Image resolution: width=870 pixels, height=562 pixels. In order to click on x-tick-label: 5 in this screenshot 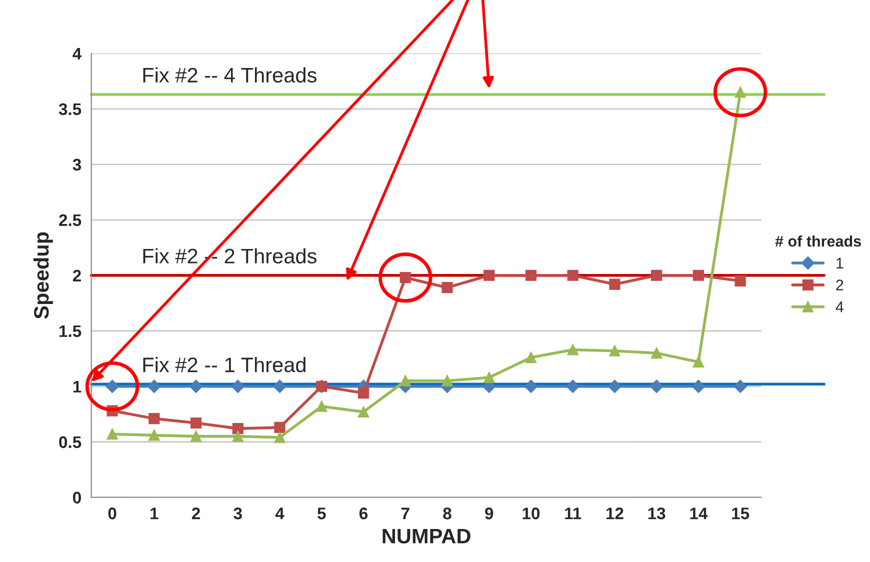, I will do `click(322, 514)`.